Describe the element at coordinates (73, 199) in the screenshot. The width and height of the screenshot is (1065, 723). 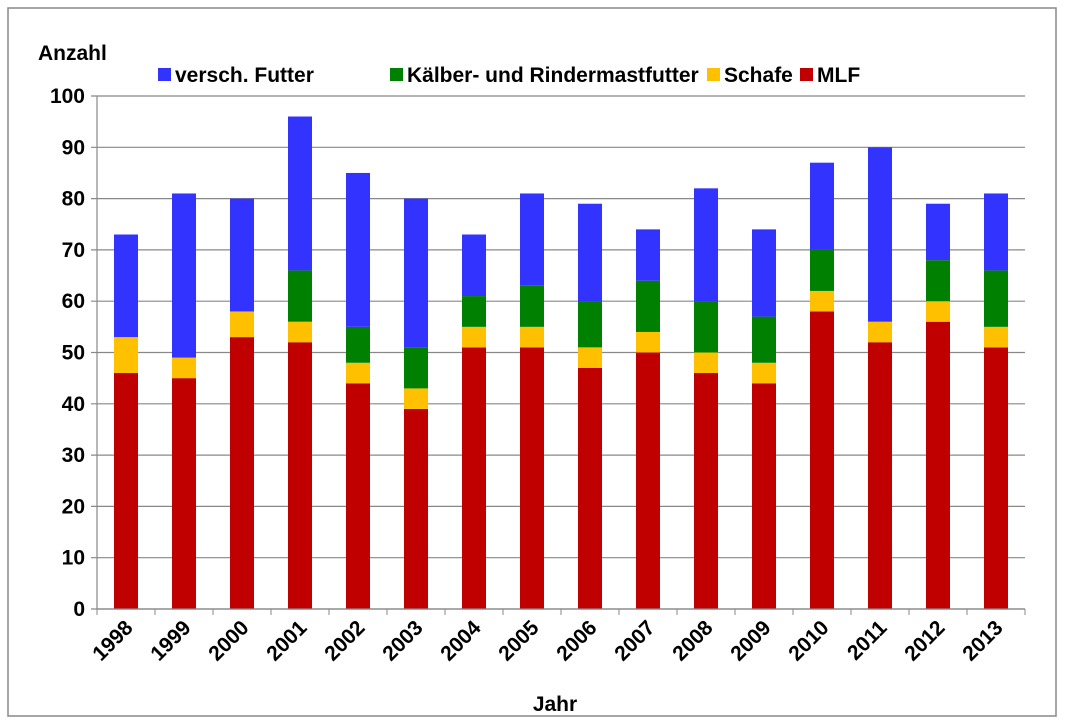
I see `y-tick-label: 80` at that location.